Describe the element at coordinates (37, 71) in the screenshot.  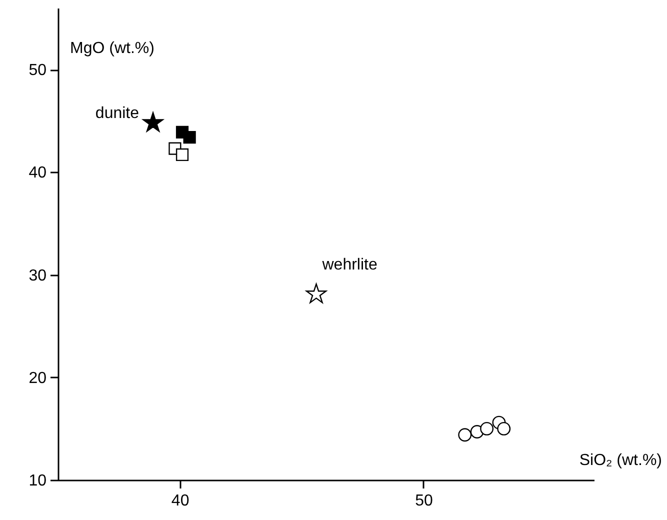
I see `y-tick-label: 50` at that location.